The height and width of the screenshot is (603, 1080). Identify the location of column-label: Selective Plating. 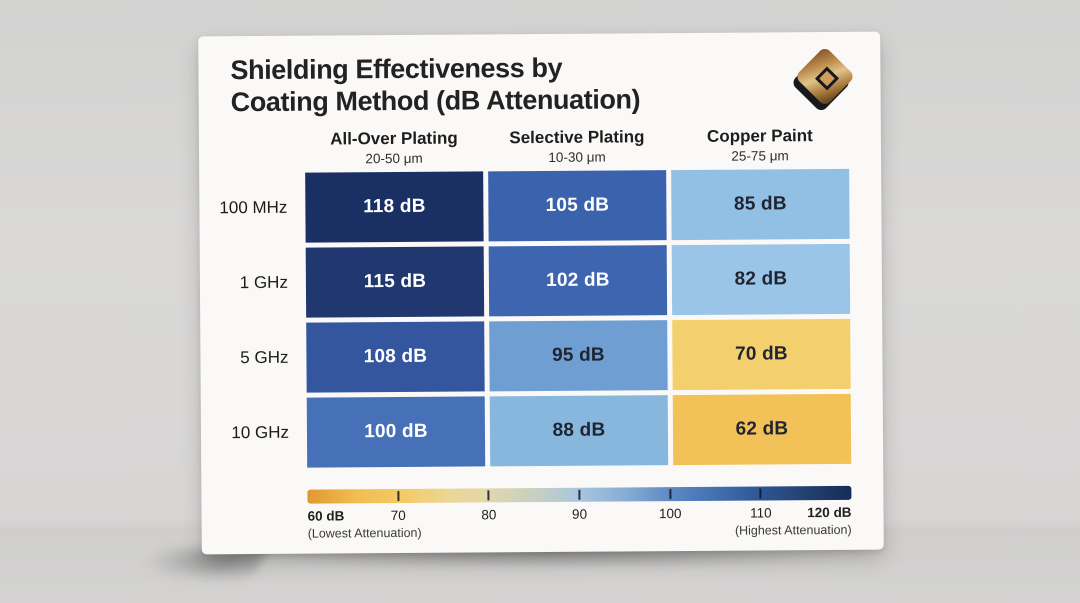
(577, 137).